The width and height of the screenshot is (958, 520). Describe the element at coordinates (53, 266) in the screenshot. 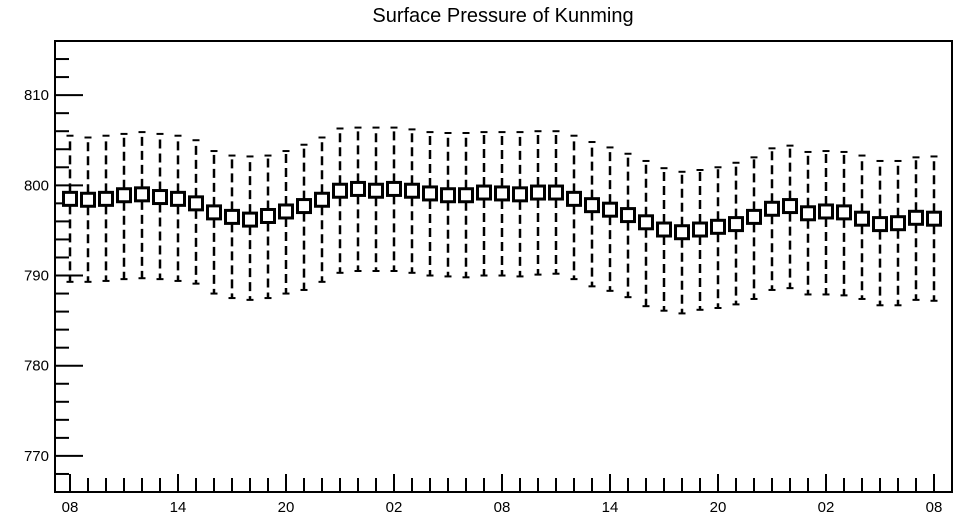

I see `y-axis: 770 780 790 800 810` at that location.